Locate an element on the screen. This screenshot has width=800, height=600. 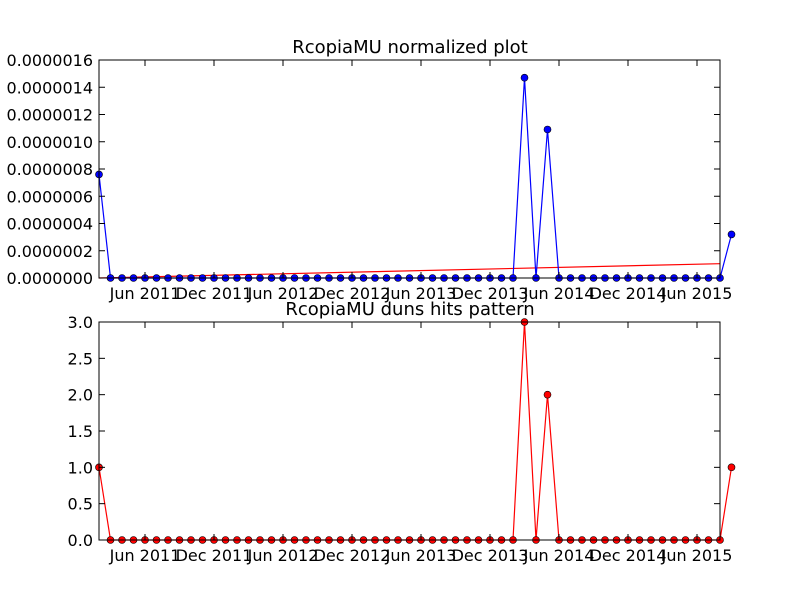
y-tick-label: 1.0 is located at coordinates (80, 467).